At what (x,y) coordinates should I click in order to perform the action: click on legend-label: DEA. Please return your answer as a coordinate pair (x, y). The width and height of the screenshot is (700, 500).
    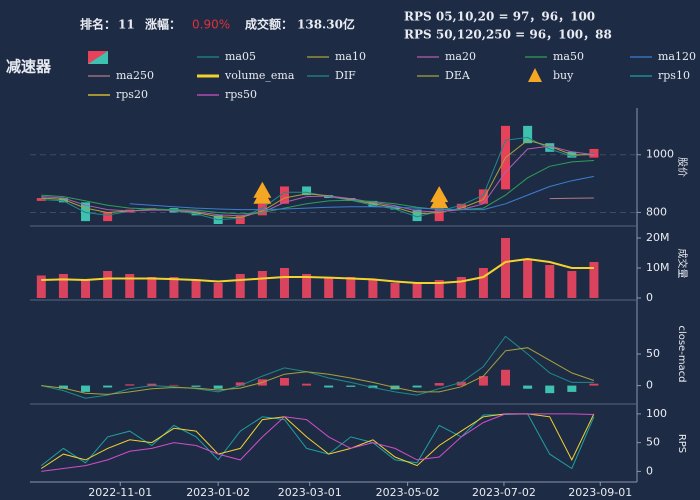
    Looking at the image, I should click on (458, 75).